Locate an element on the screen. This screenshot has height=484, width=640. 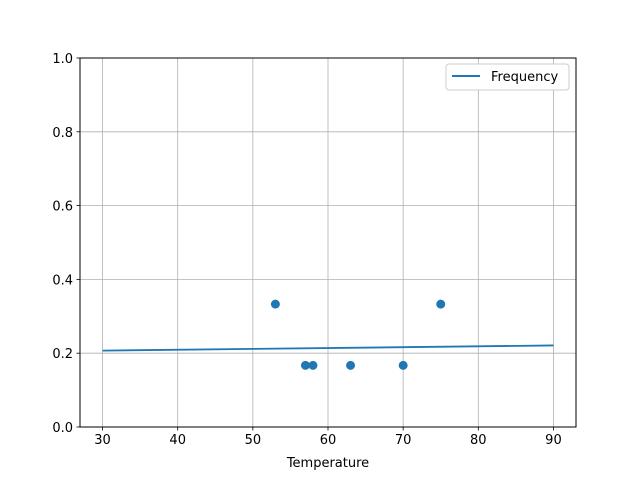
legend: Frequency is located at coordinates (507, 77).